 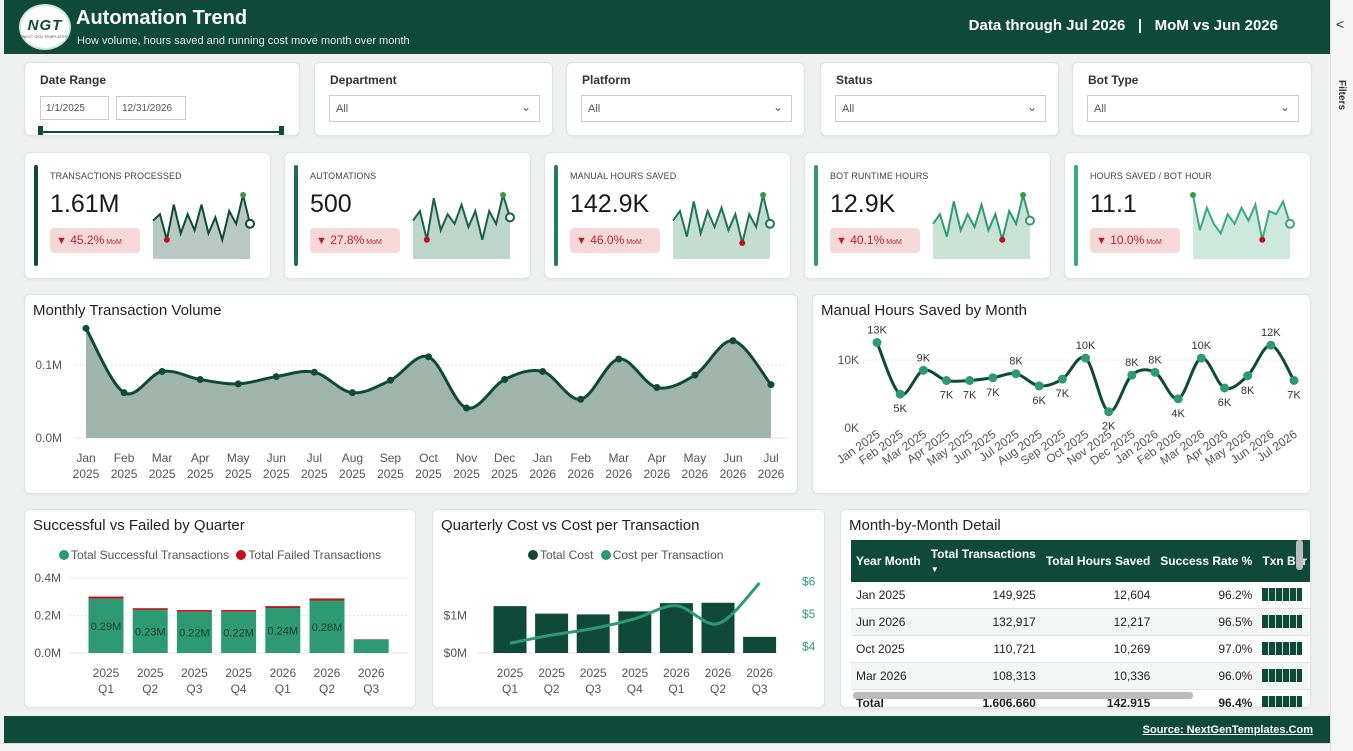 What do you see at coordinates (983, 561) in the screenshot?
I see `col-total-transactions: Total Transactions ▼` at bounding box center [983, 561].